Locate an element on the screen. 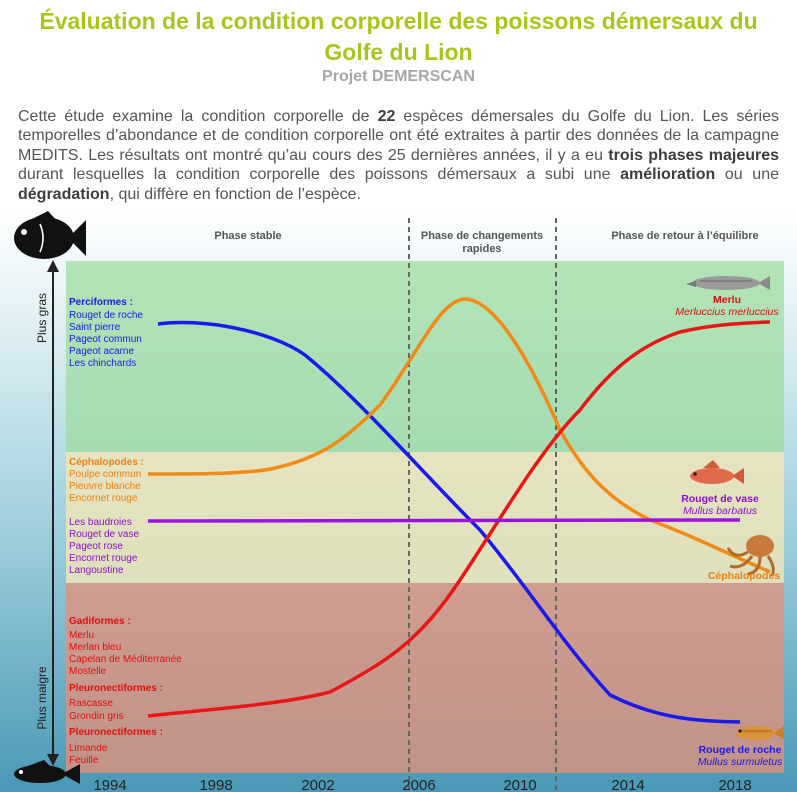 This screenshot has width=797, height=792. thin-fish-icon is located at coordinates (47, 772).